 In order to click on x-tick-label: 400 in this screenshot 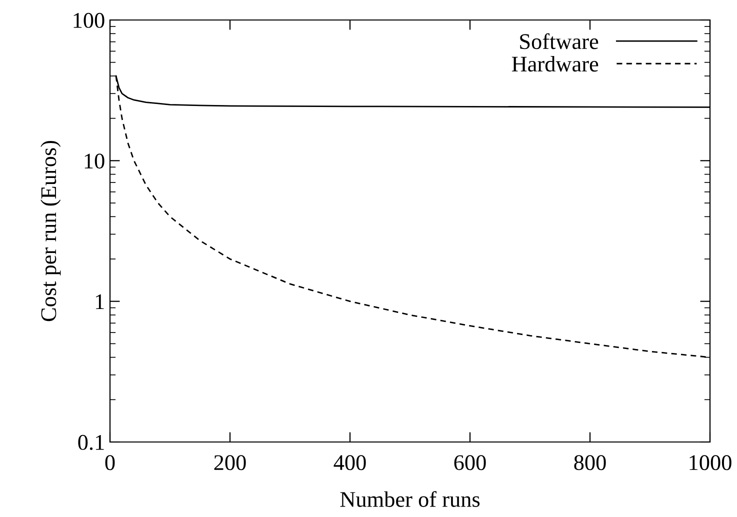, I will do `click(350, 462)`.